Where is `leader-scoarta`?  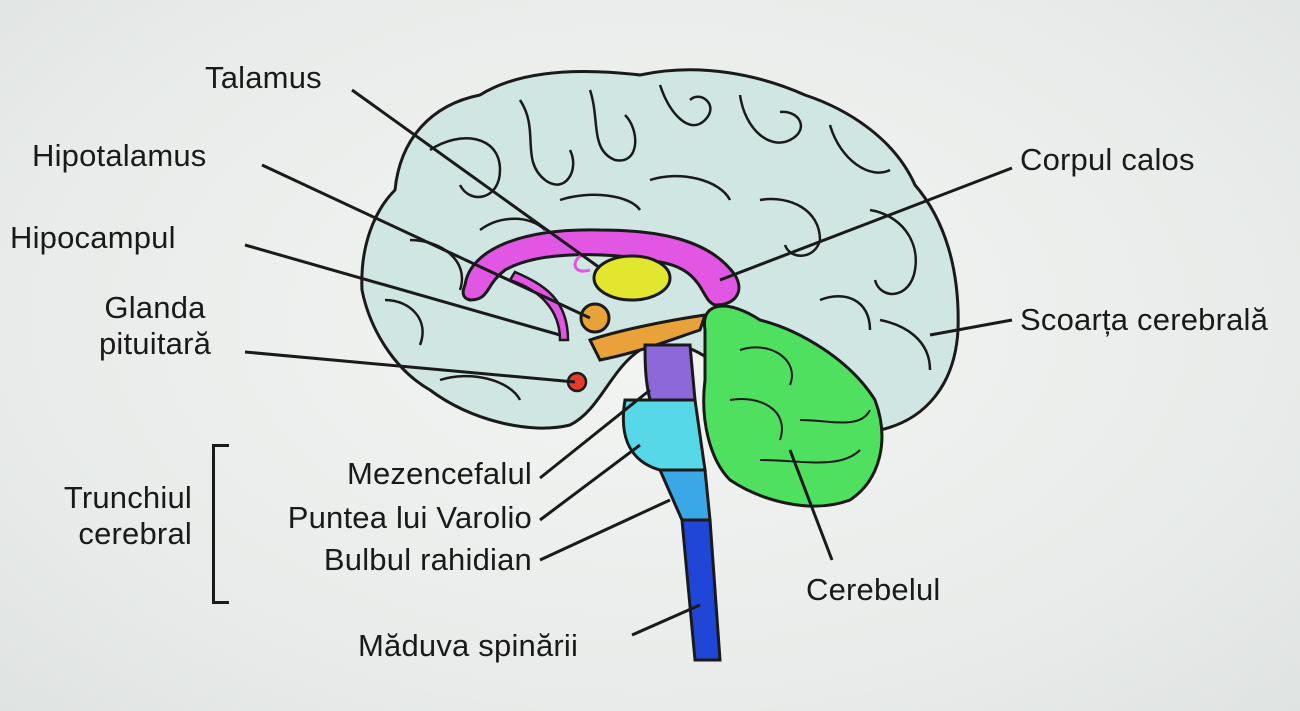 leader-scoarta is located at coordinates (971, 327).